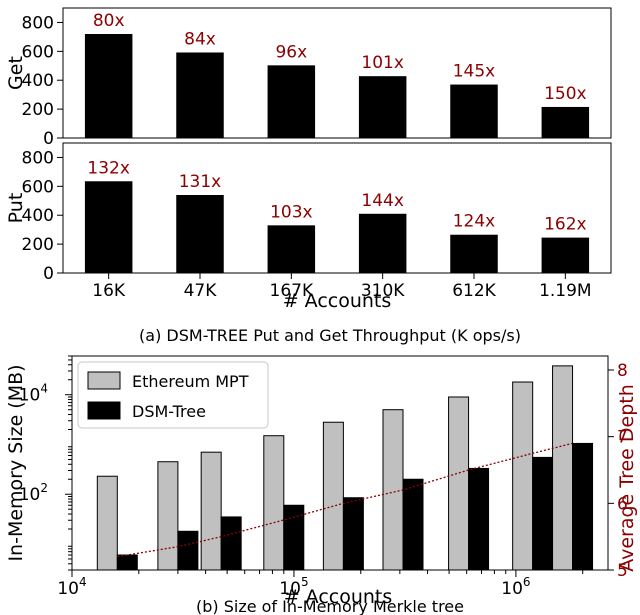 Image resolution: width=640 pixels, height=615 pixels. What do you see at coordinates (201, 291) in the screenshot?
I see `put-x-tick-label-47k: 47K` at bounding box center [201, 291].